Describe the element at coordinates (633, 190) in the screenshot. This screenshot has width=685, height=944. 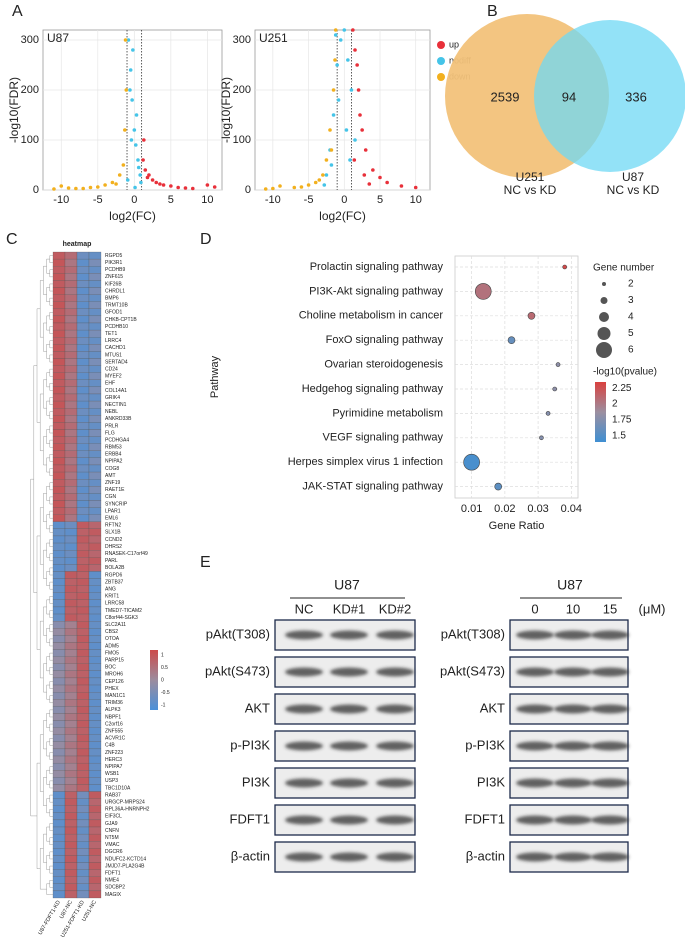
I see `venn-set-label: NC vs KD` at that location.